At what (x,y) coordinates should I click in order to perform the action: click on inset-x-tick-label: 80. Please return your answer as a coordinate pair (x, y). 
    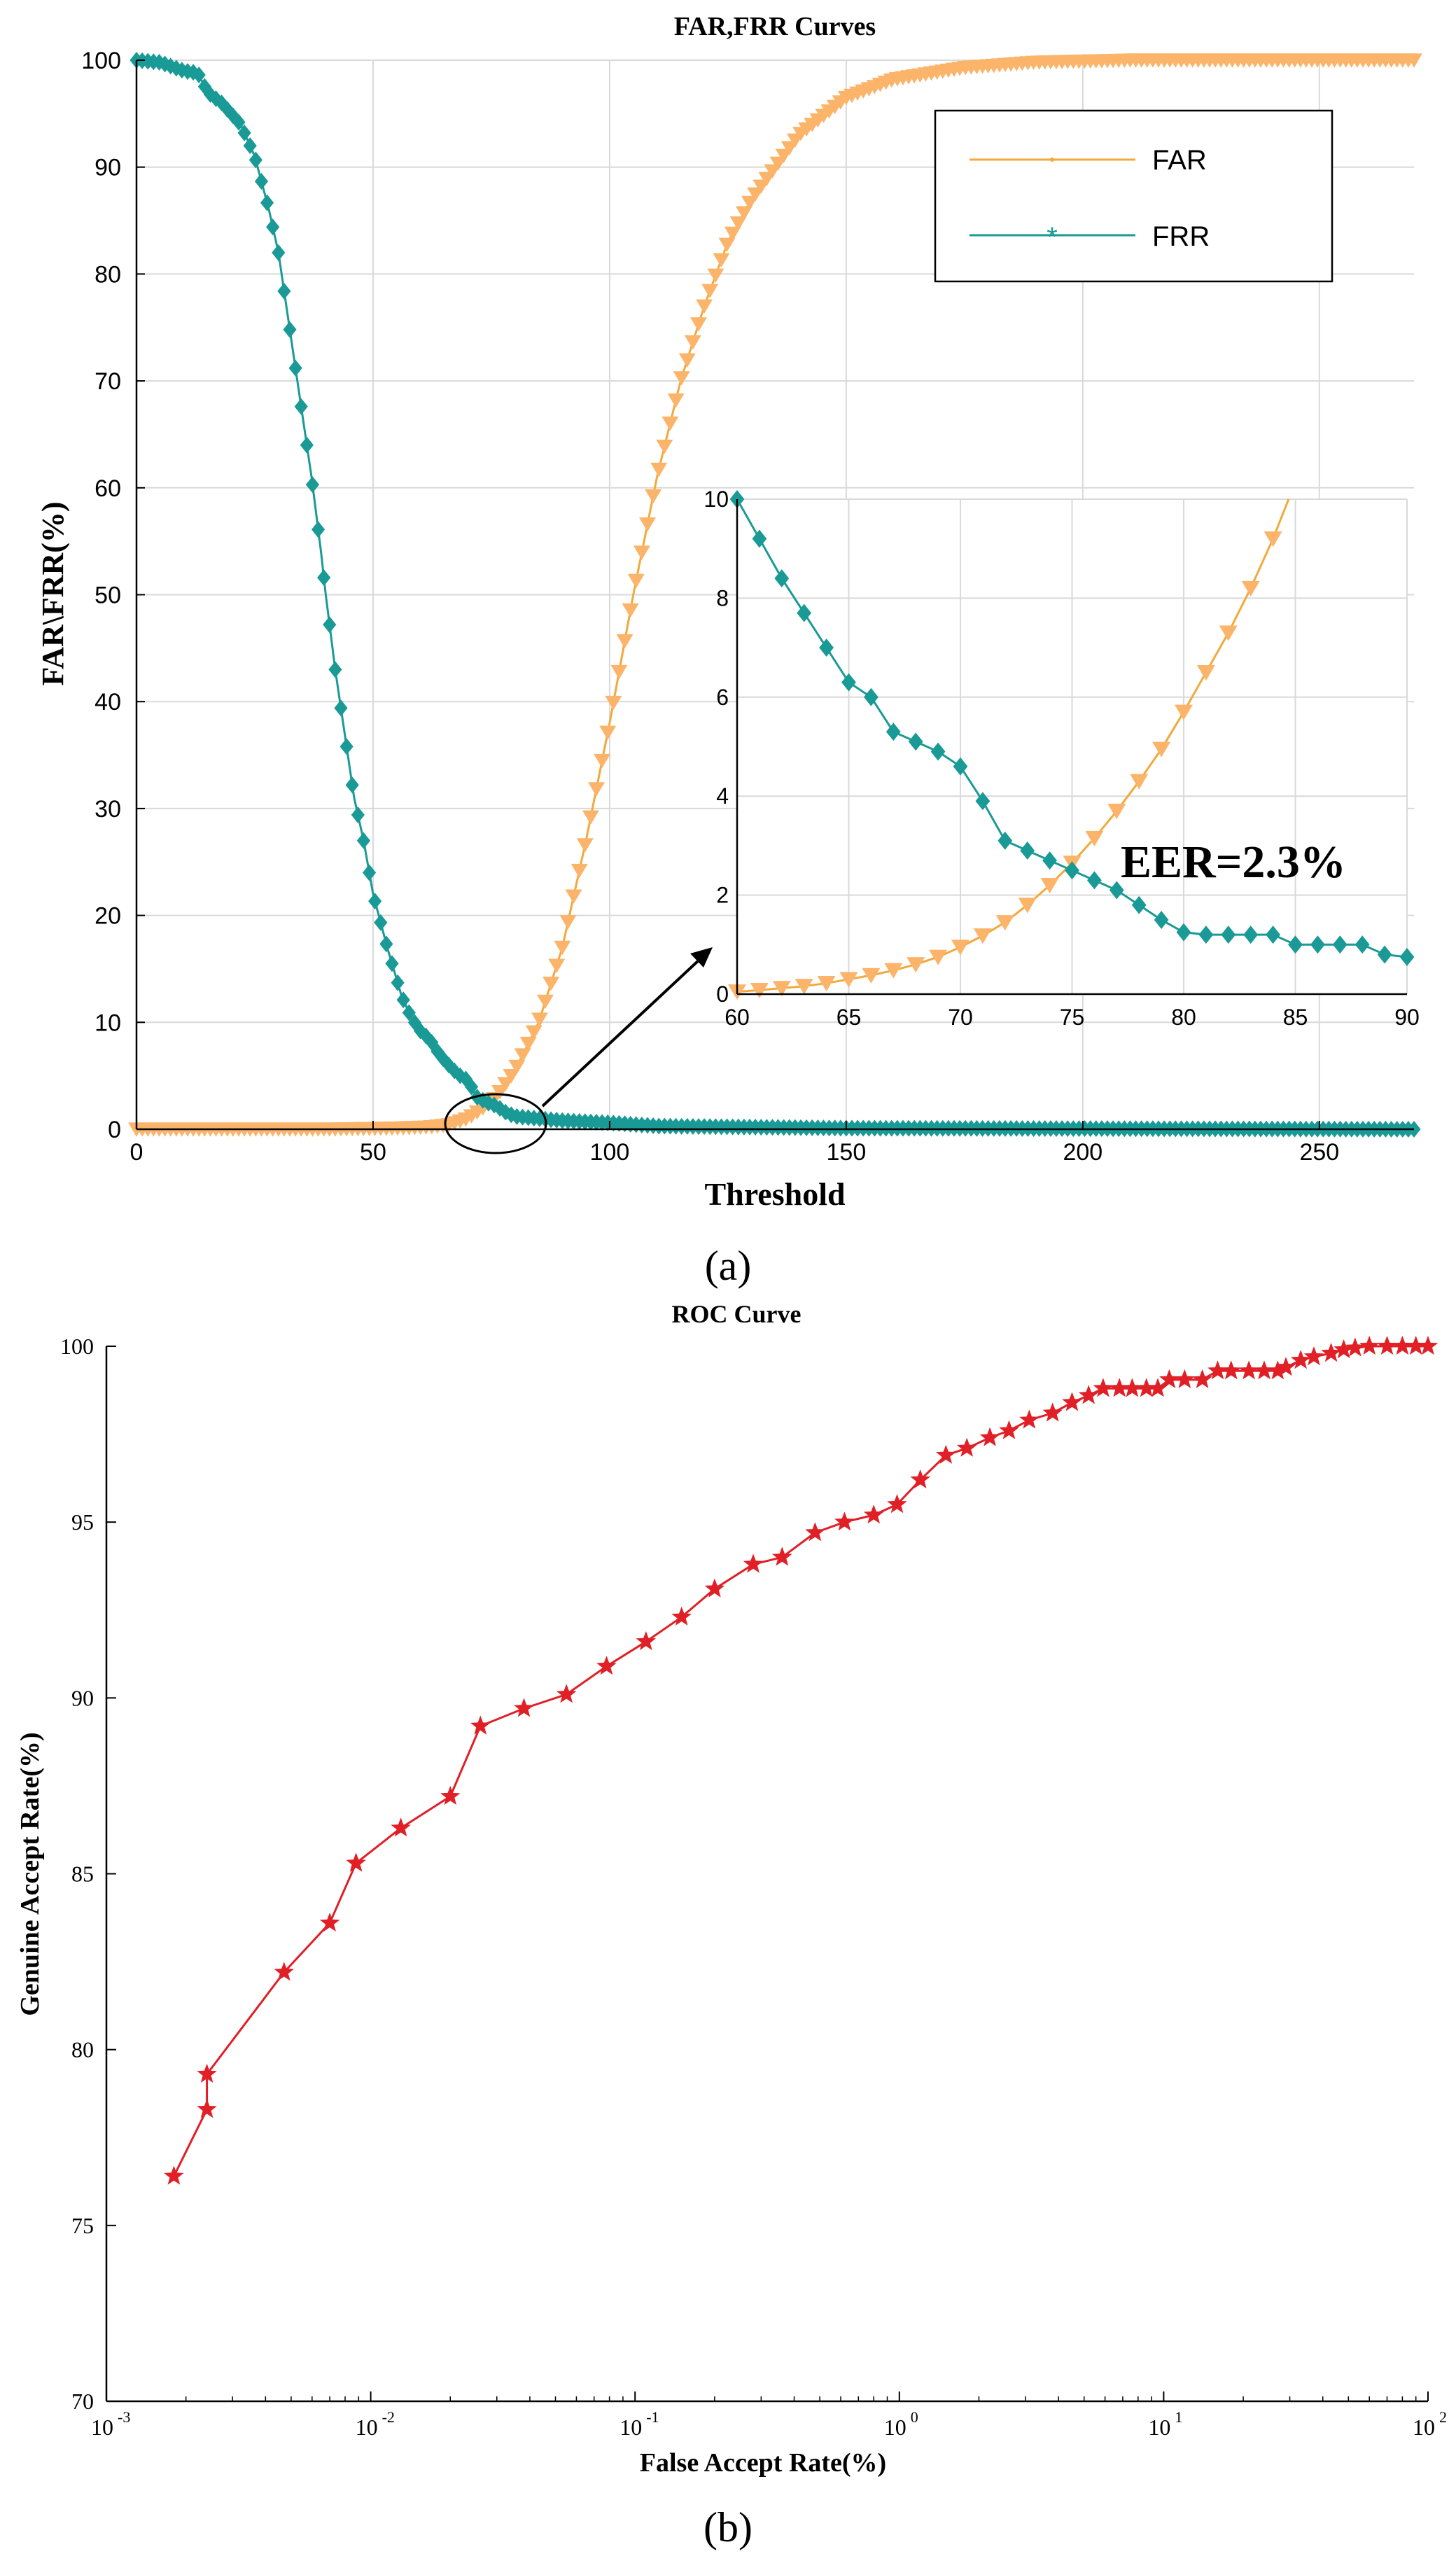
    Looking at the image, I should click on (1183, 1017).